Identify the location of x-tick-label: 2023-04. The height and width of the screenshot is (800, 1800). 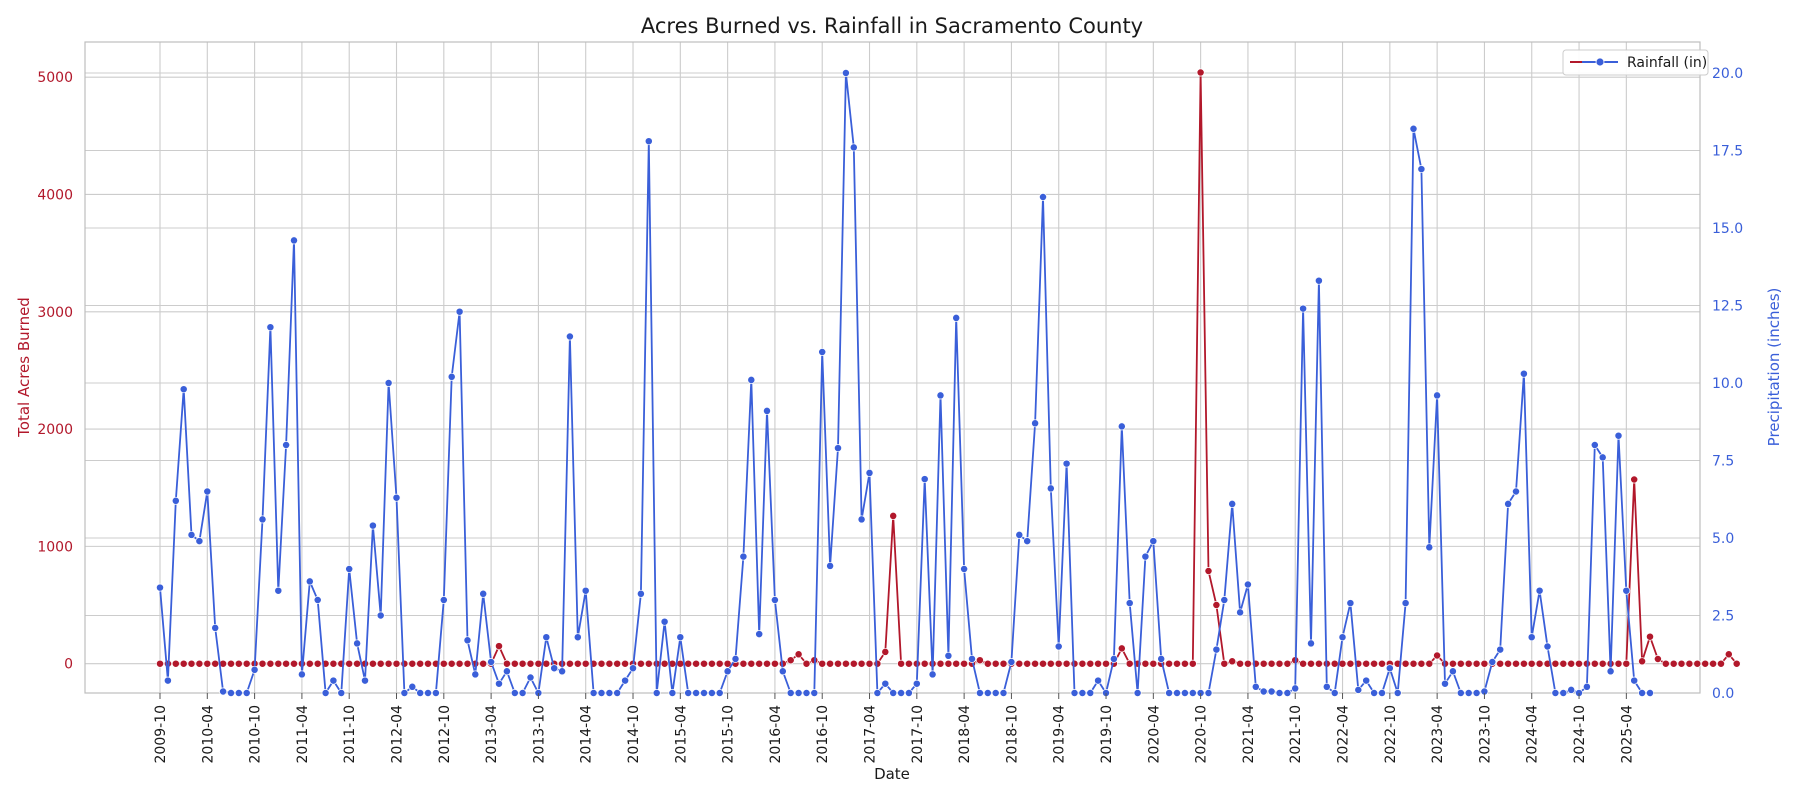
(1438, 734).